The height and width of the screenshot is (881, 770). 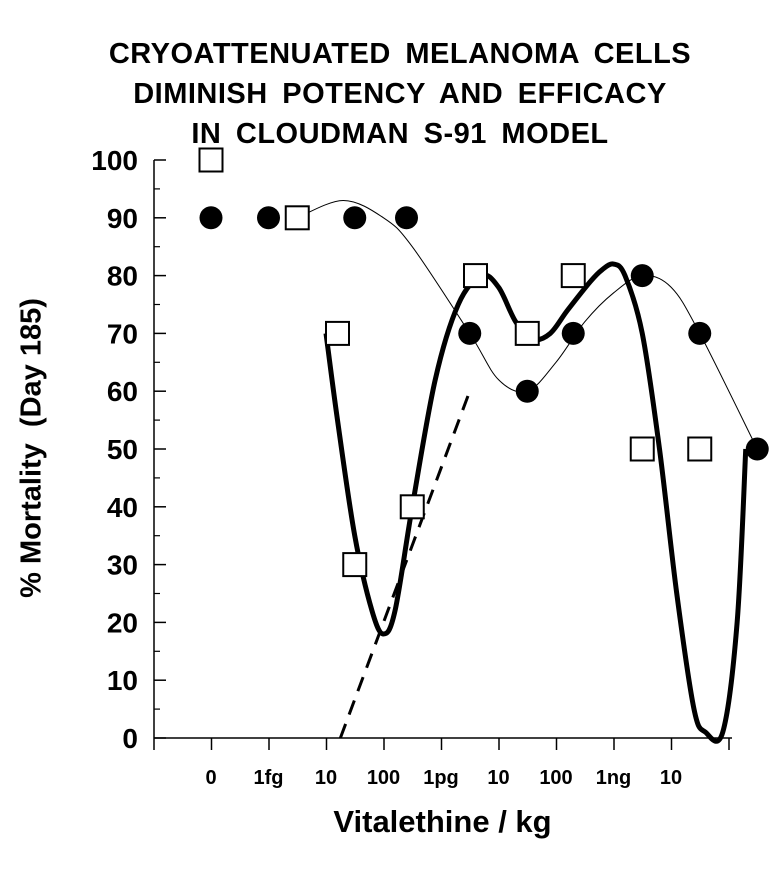 What do you see at coordinates (122, 449) in the screenshot?
I see `y-tick-label: 50` at bounding box center [122, 449].